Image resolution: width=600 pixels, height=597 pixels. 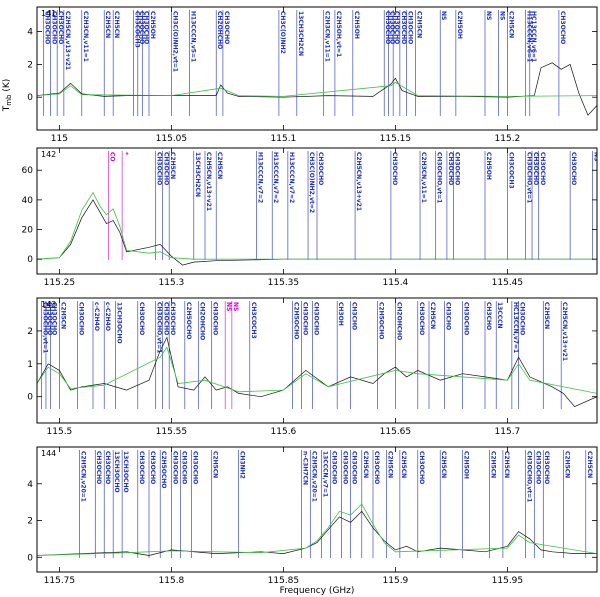 I want to click on x-tick-label: 115.15, so click(x=396, y=139).